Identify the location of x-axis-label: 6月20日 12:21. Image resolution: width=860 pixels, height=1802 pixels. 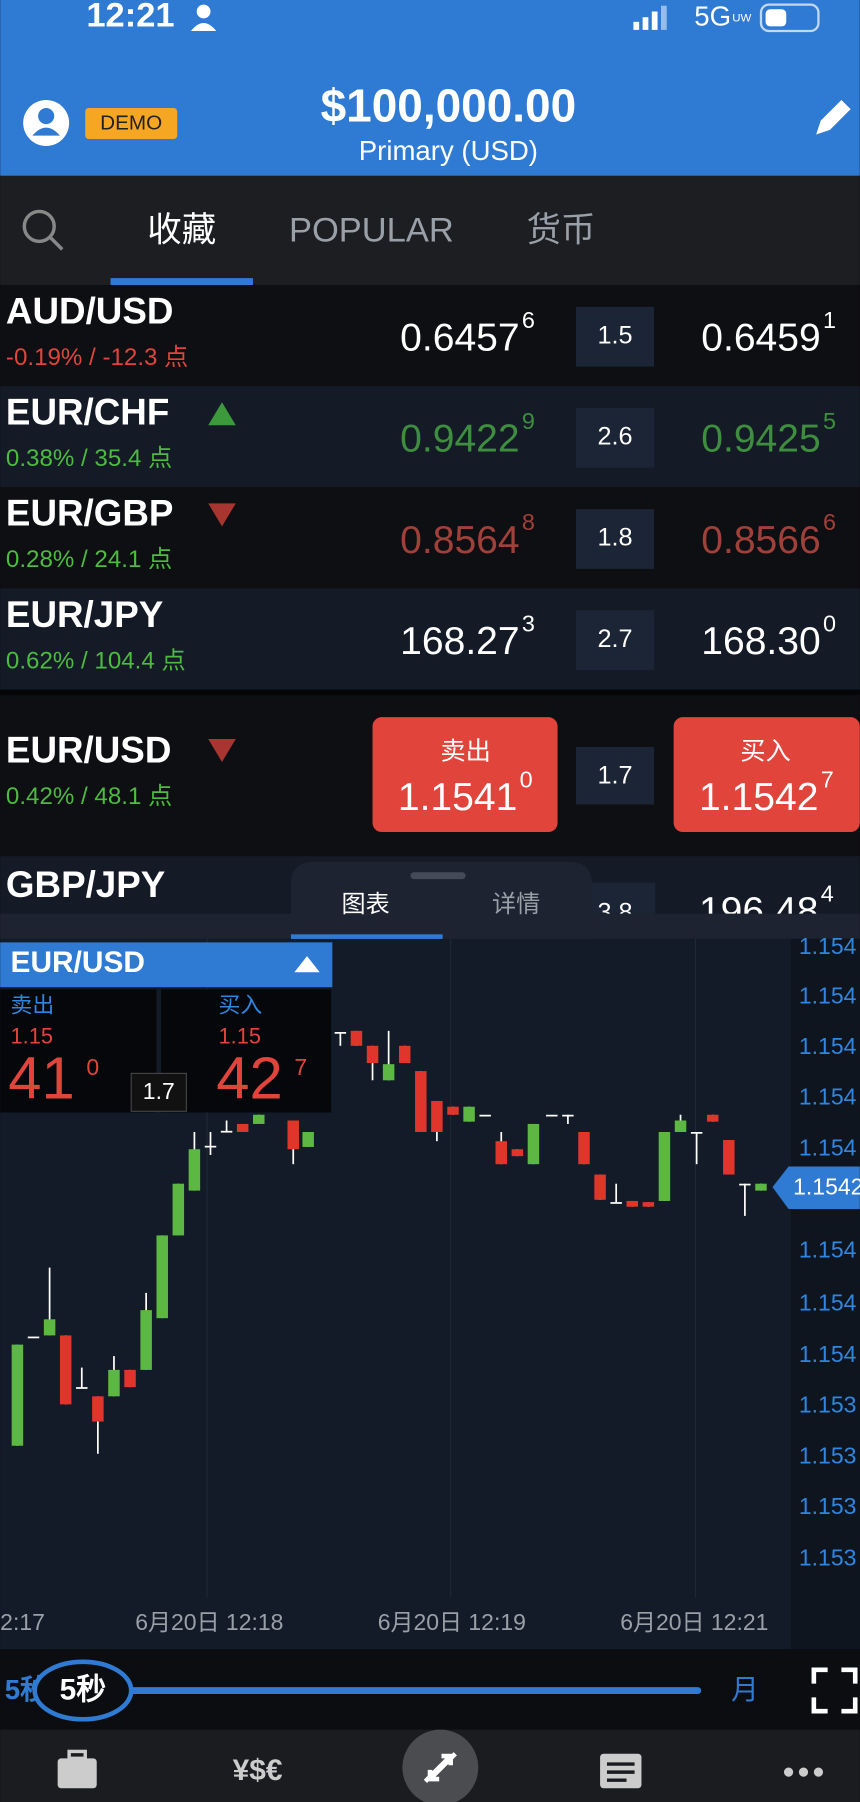
(694, 1622).